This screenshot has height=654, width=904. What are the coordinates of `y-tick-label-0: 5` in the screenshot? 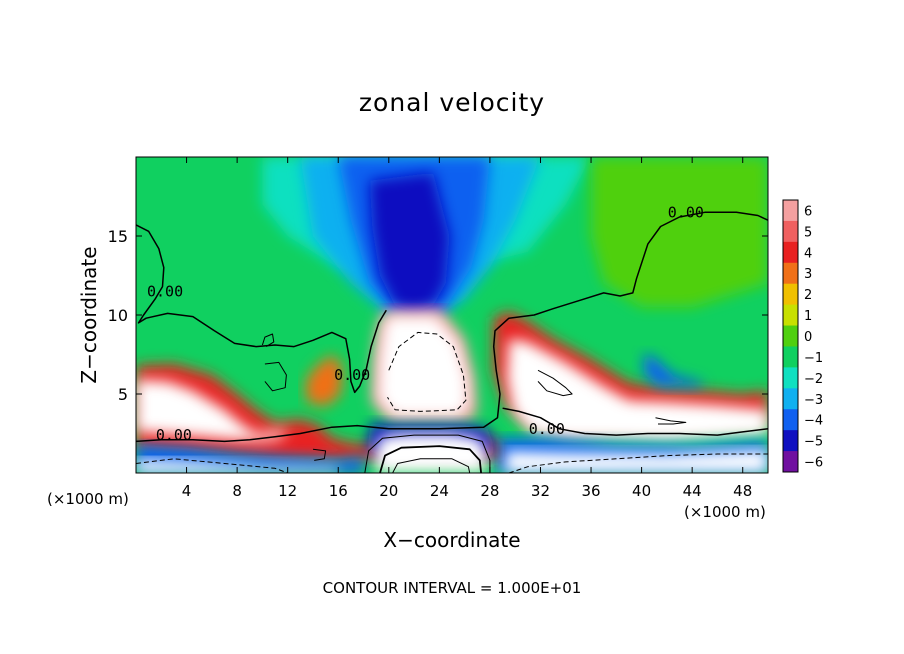 It's located at (123, 394).